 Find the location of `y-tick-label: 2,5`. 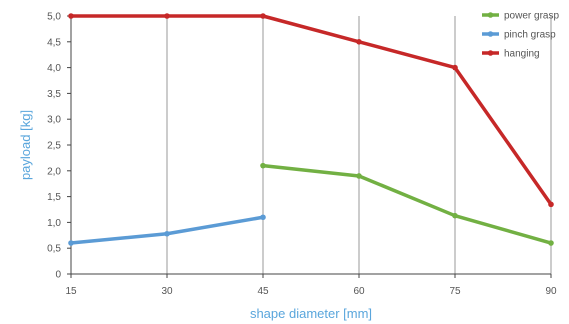

y-tick-label: 2,5 is located at coordinates (54, 146).